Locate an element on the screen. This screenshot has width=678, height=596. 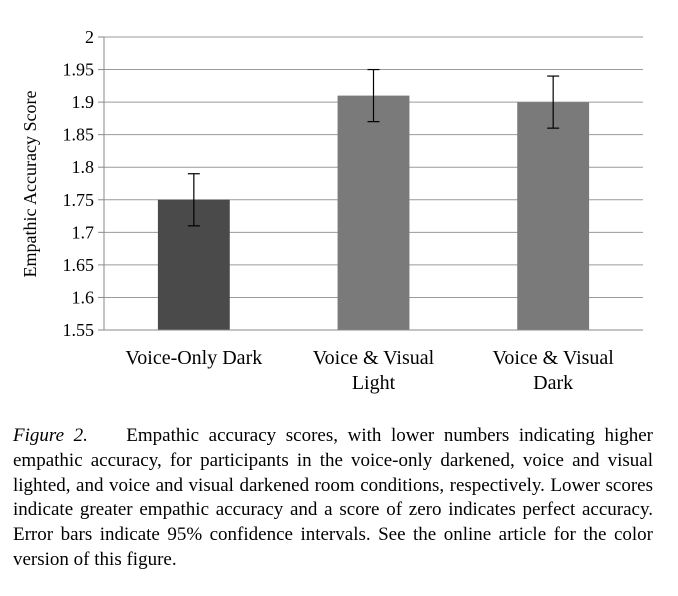
y-axis-label: Empathic Accuracy Score is located at coordinates (30, 184).